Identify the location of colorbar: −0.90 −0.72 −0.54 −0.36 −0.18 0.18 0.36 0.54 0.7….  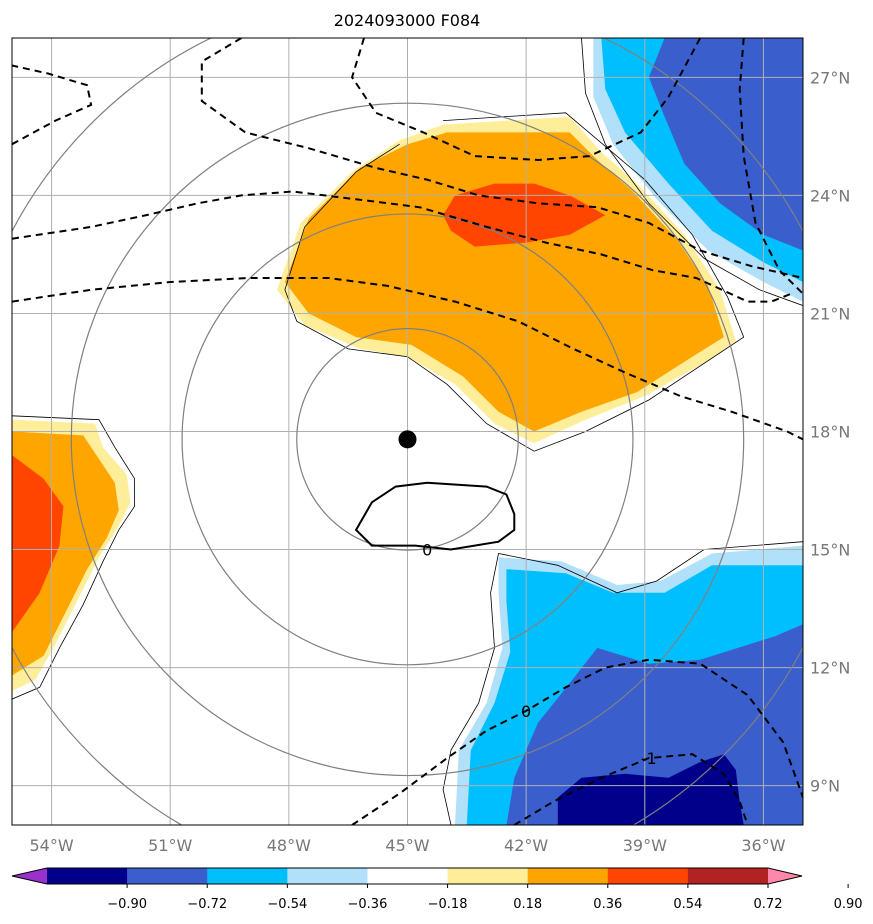
(437, 889).